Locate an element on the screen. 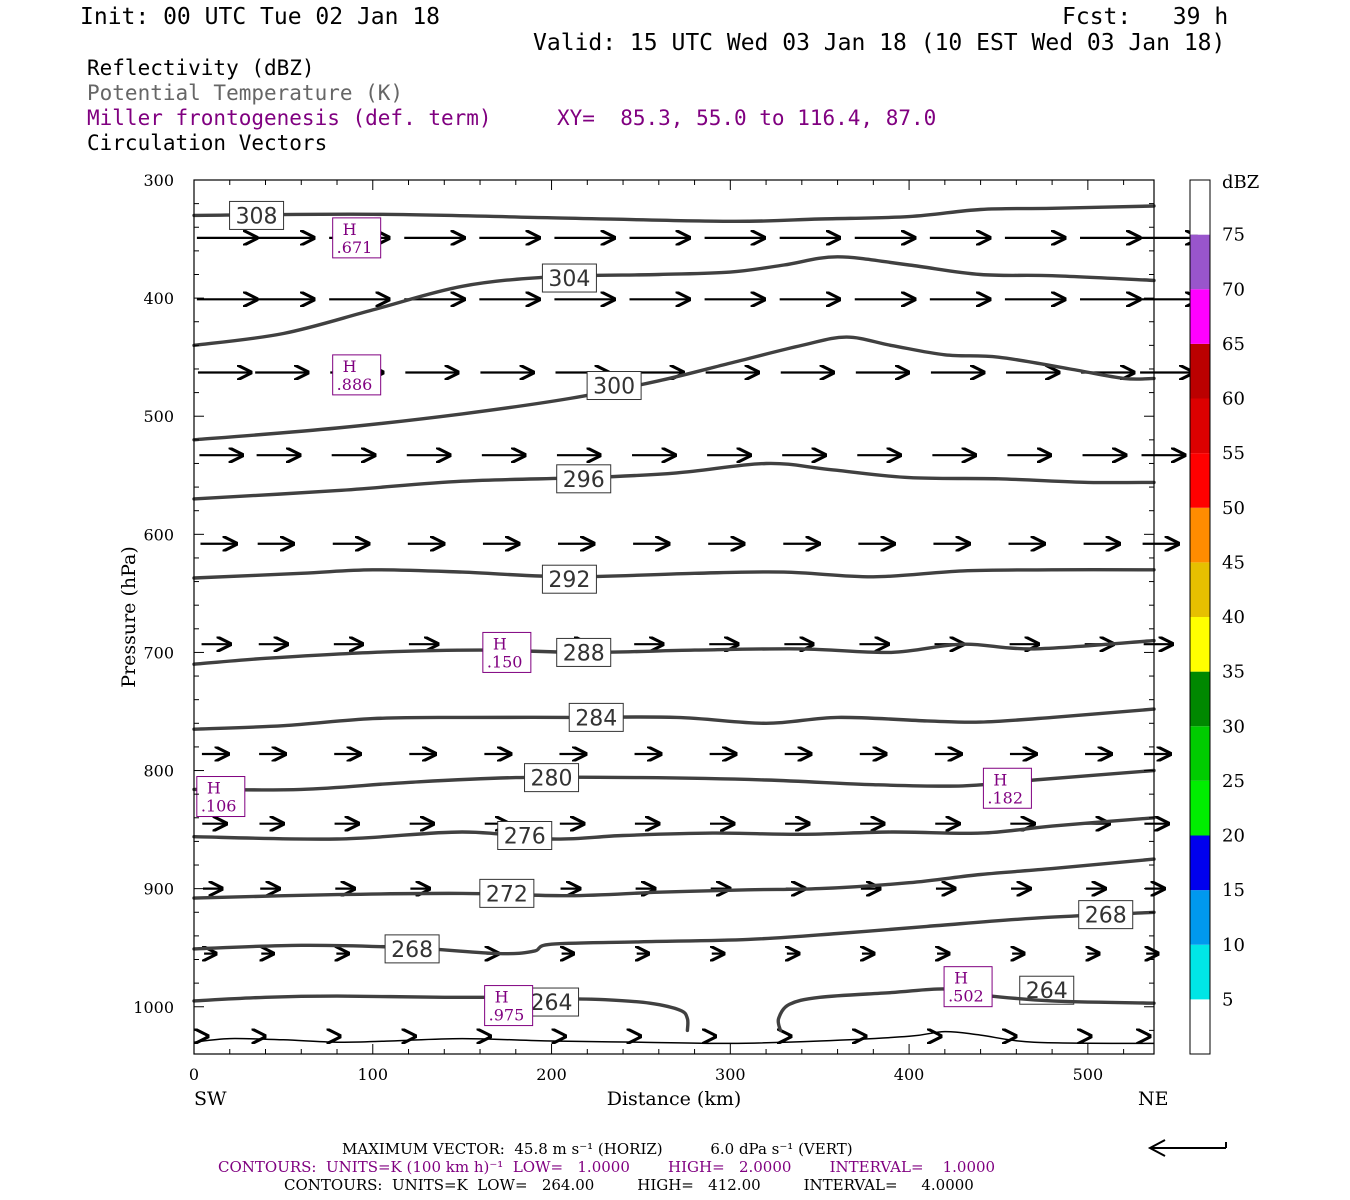 Image resolution: width=1350 pixels, height=1200 pixels. x-tick-label: 0 is located at coordinates (194, 1074).